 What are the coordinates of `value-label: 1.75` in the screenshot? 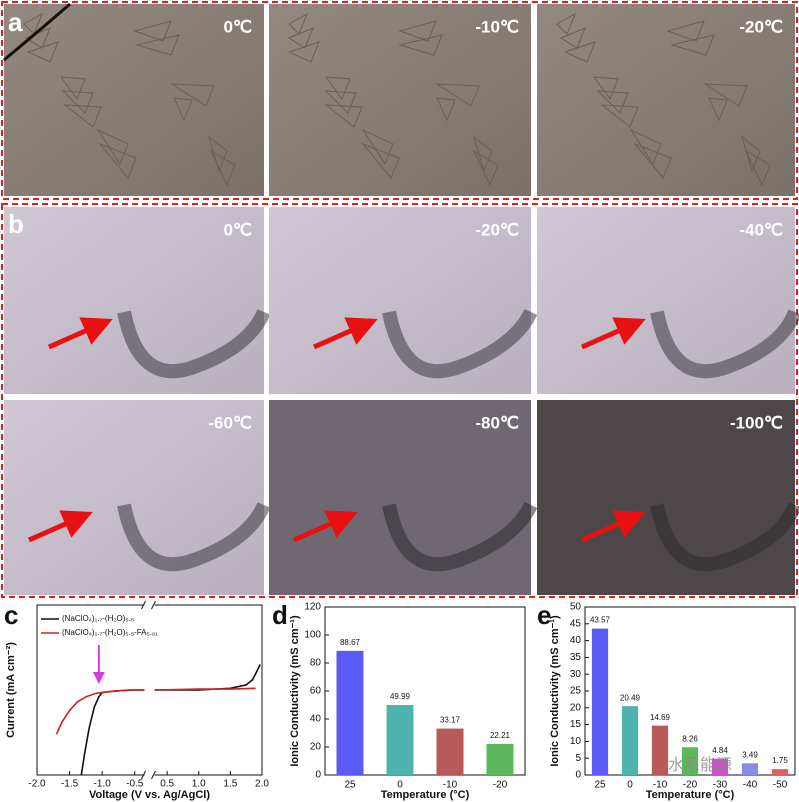 It's located at (780, 760).